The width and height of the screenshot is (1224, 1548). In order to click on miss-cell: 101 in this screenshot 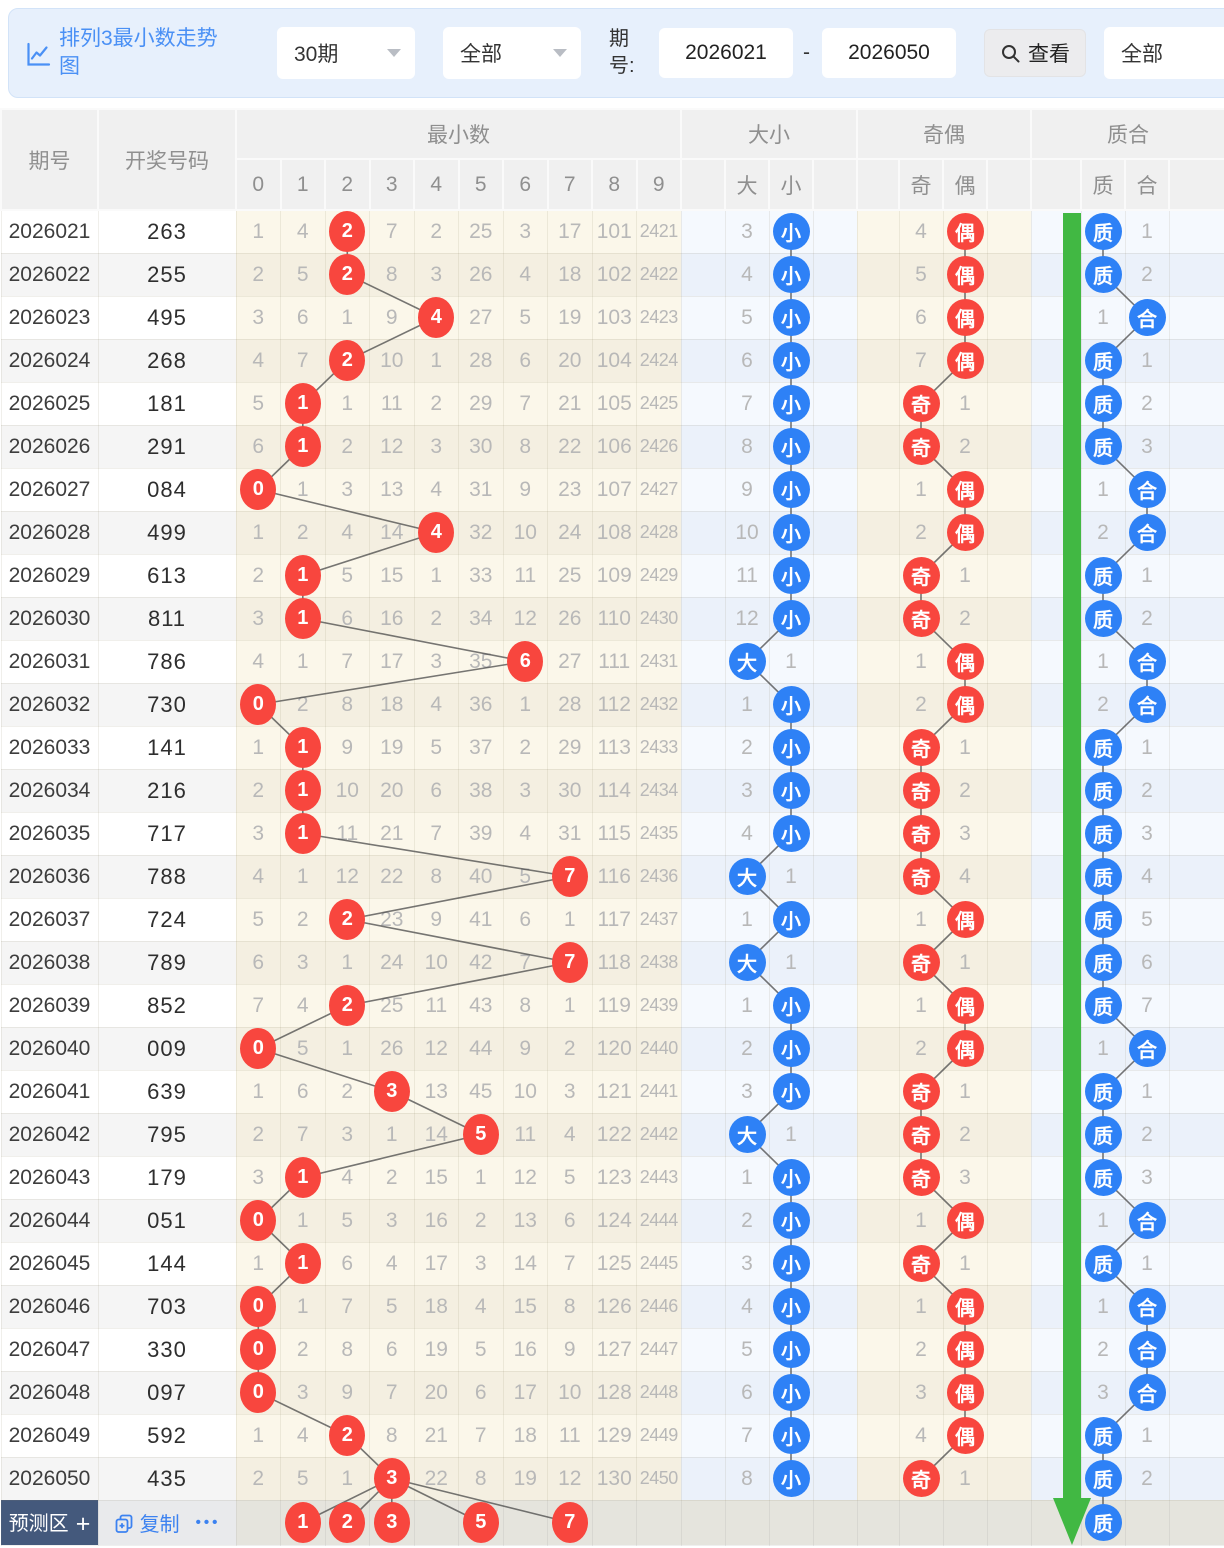, I will do `click(614, 231)`.